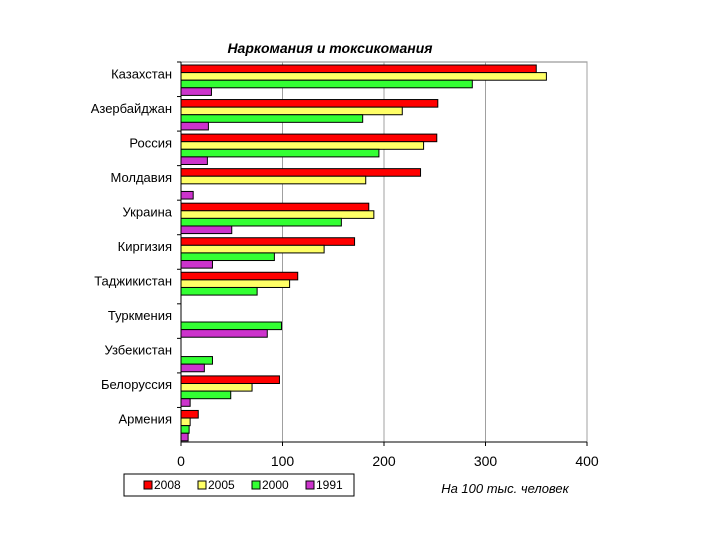 This screenshot has height=540, width=720. Describe the element at coordinates (283, 461) in the screenshot. I see `x-tick-label-1: 100` at that location.